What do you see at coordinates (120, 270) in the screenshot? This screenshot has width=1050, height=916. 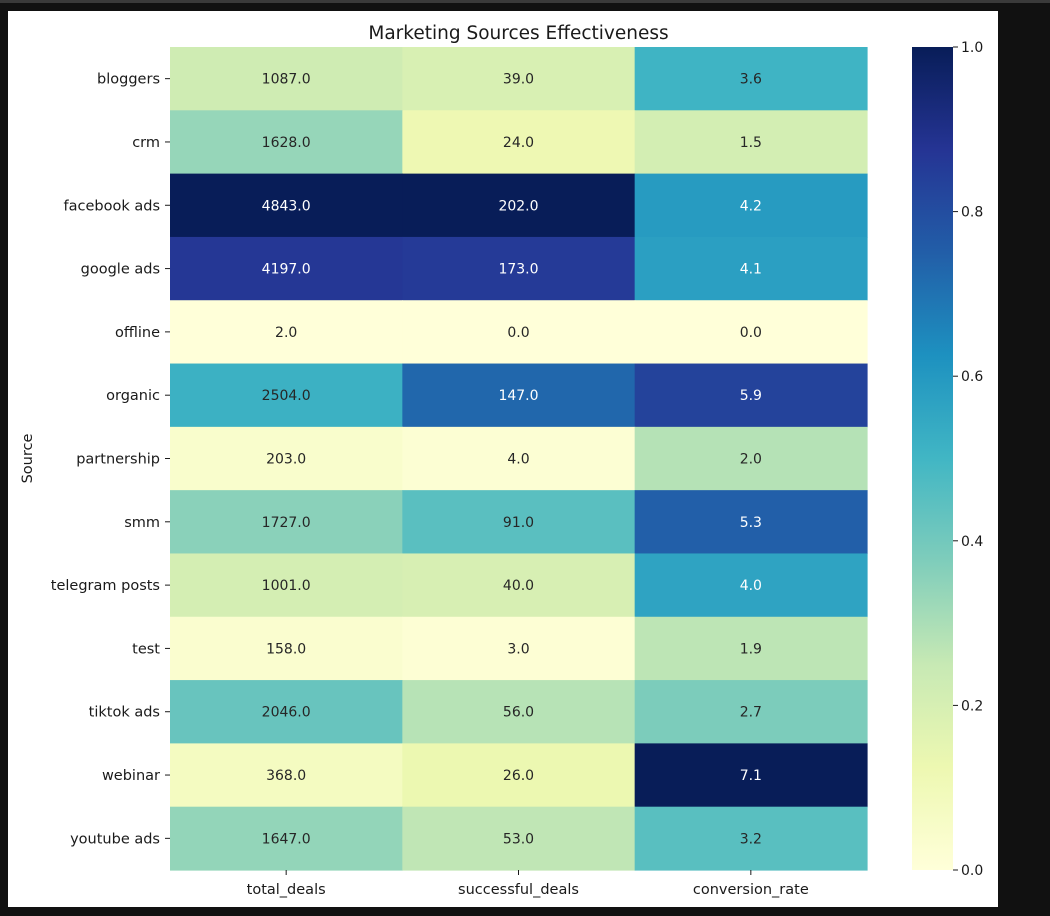 I see `y-tick-label: google ads` at bounding box center [120, 270].